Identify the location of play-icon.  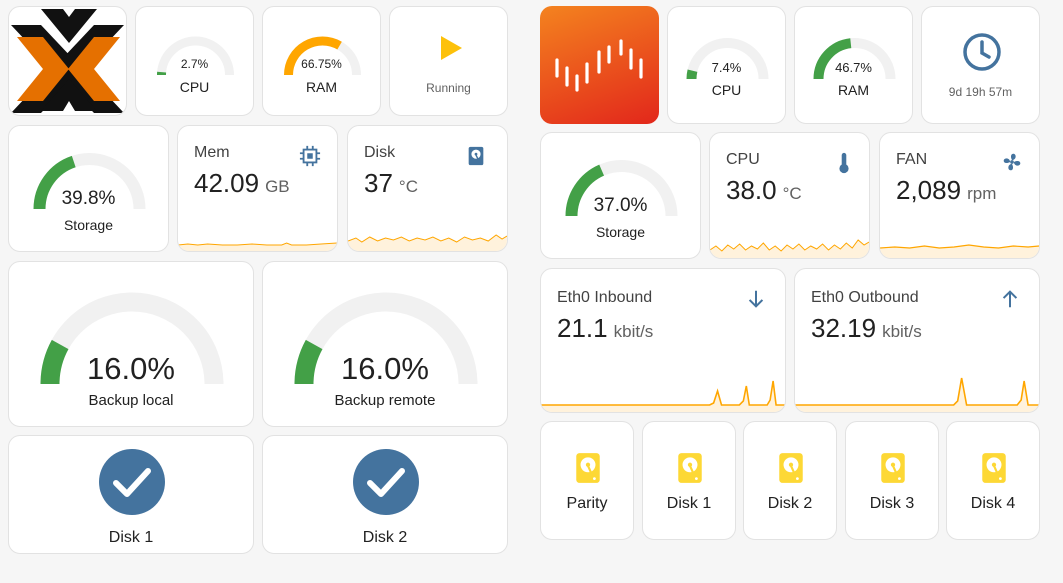
(451, 48).